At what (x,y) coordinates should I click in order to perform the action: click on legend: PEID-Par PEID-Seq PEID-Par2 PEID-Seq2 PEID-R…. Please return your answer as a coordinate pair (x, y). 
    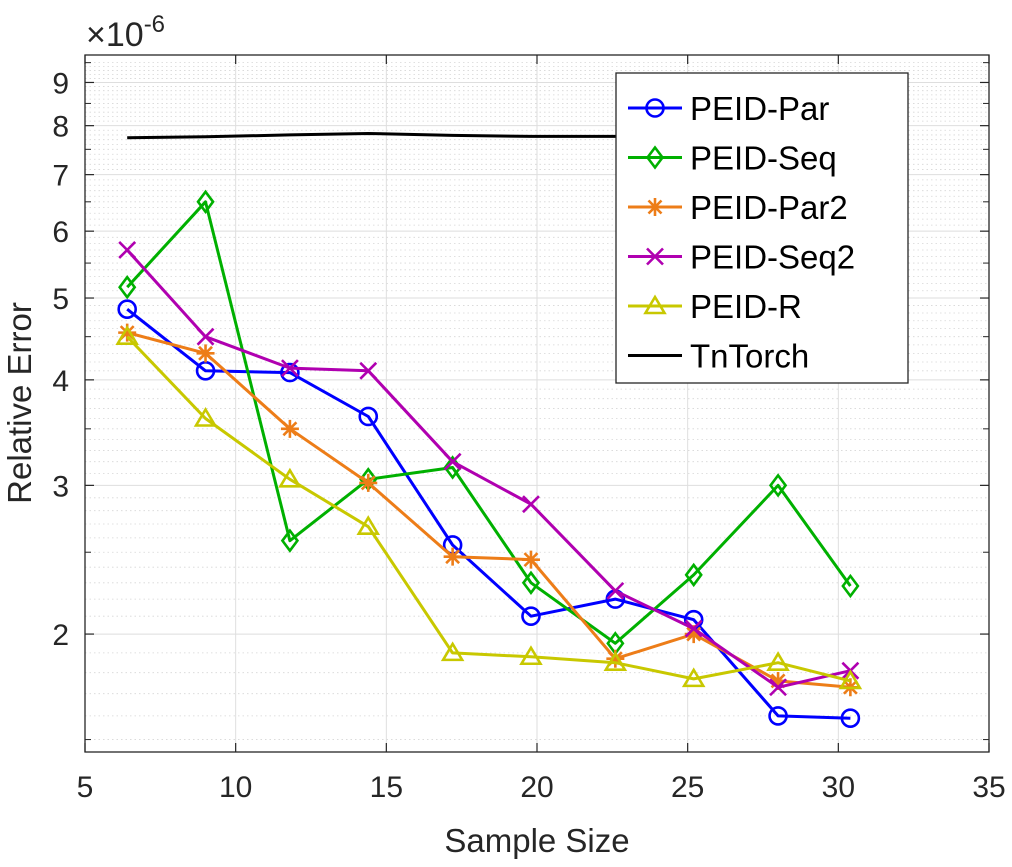
    Looking at the image, I should click on (762, 228).